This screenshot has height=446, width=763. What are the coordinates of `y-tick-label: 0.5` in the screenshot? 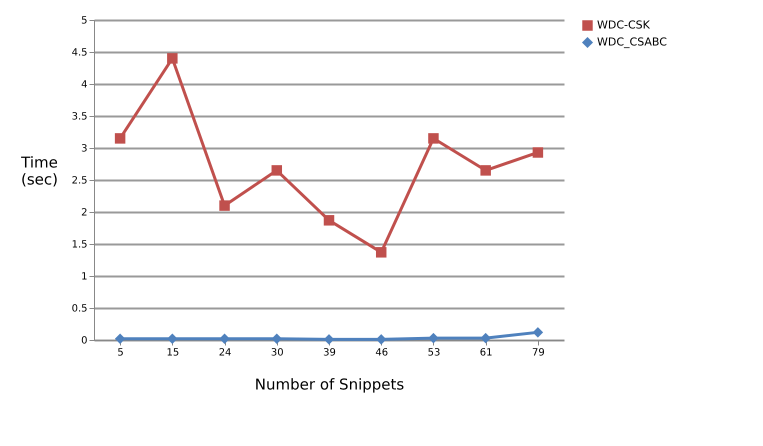 It's located at (80, 309).